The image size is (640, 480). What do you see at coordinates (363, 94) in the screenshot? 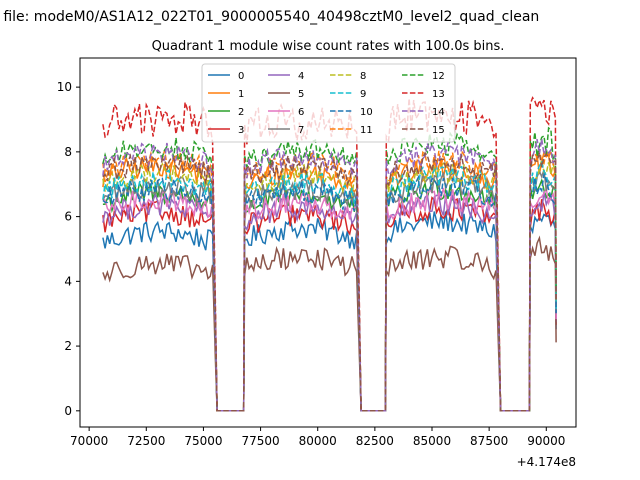
I see `legend-label-9: 9` at bounding box center [363, 94].